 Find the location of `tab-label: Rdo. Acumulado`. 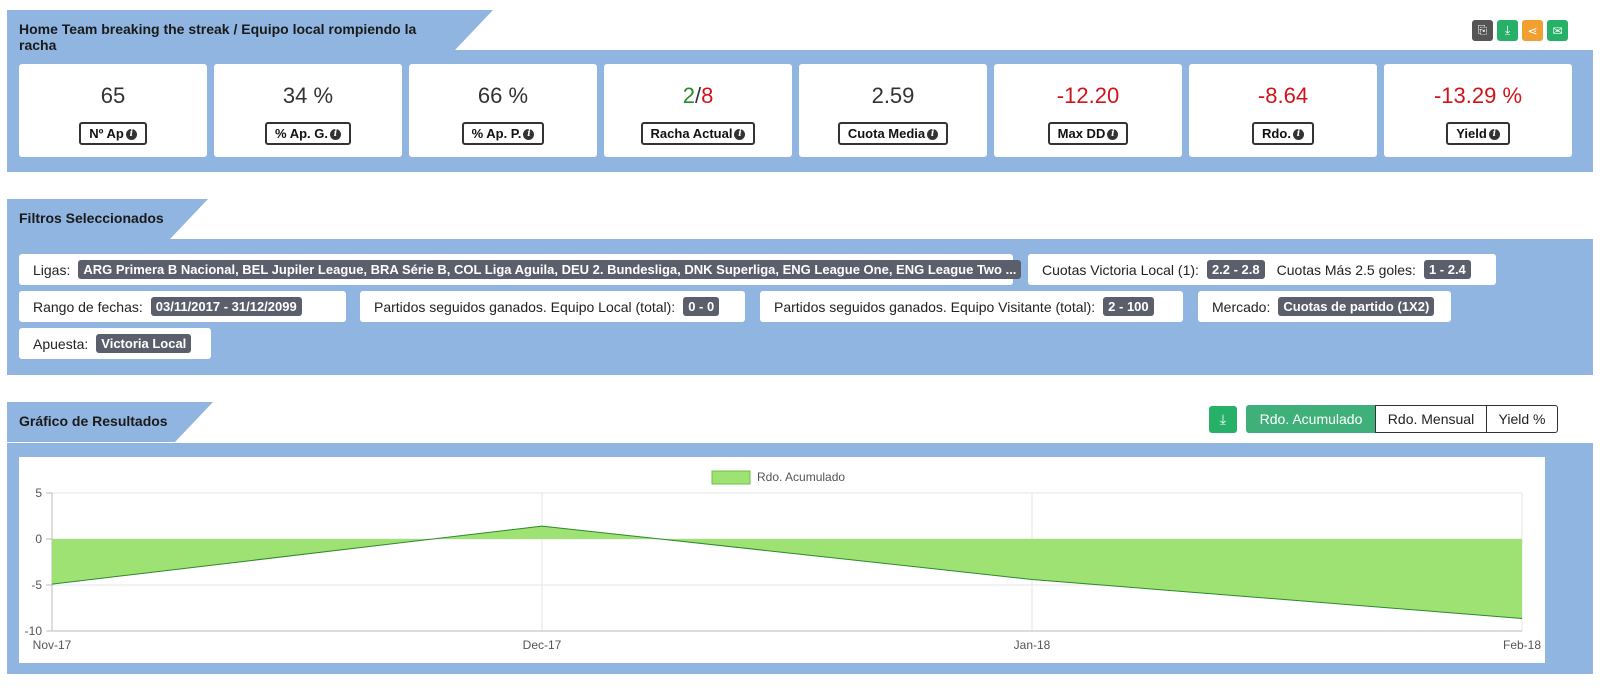

tab-label: Rdo. Acumulado is located at coordinates (1311, 419).